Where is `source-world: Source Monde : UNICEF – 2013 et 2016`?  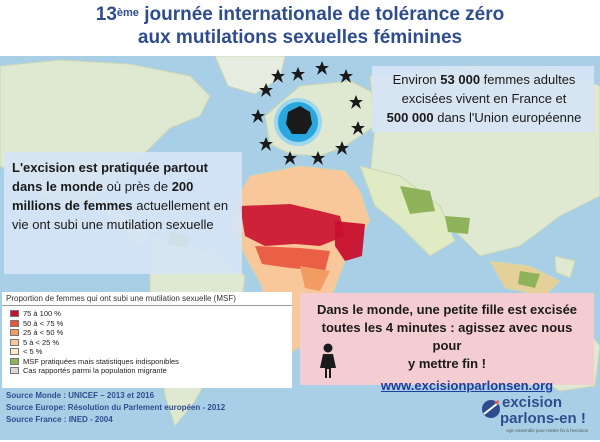 source-world: Source Monde : UNICEF – 2013 et 2016 is located at coordinates (80, 395).